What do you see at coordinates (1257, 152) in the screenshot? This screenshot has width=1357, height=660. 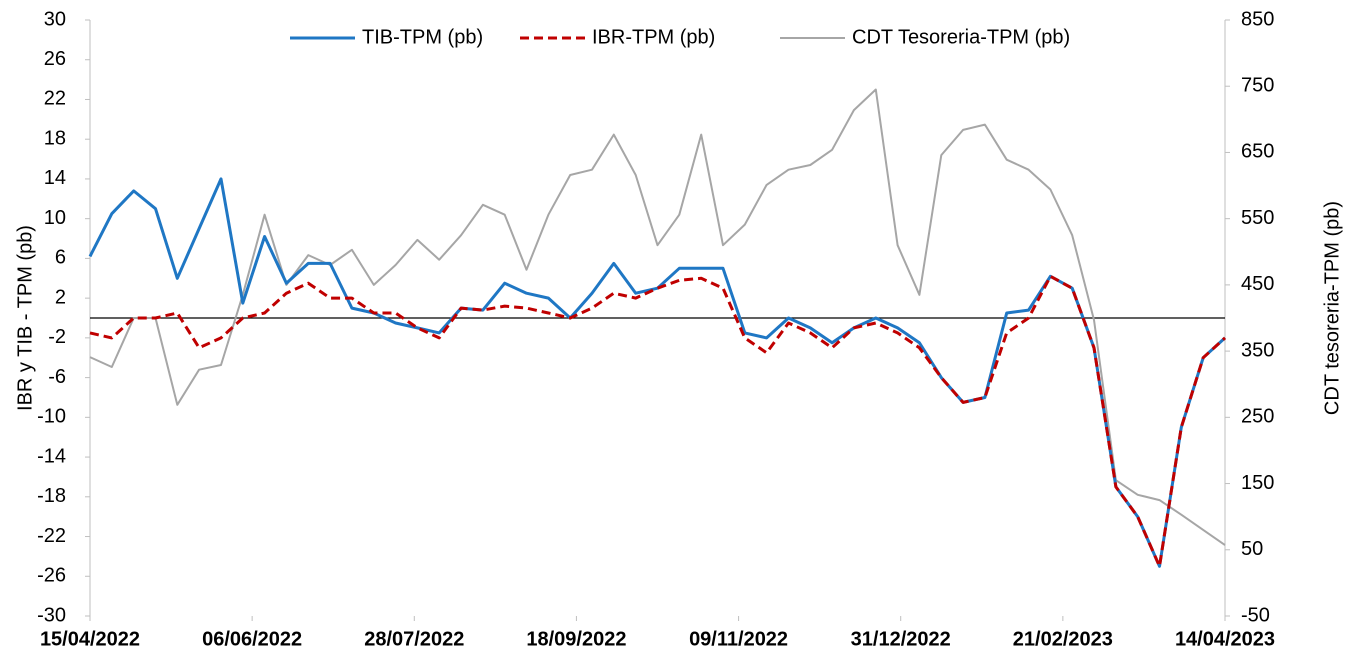 I see `y2-tick-label: 650` at bounding box center [1257, 152].